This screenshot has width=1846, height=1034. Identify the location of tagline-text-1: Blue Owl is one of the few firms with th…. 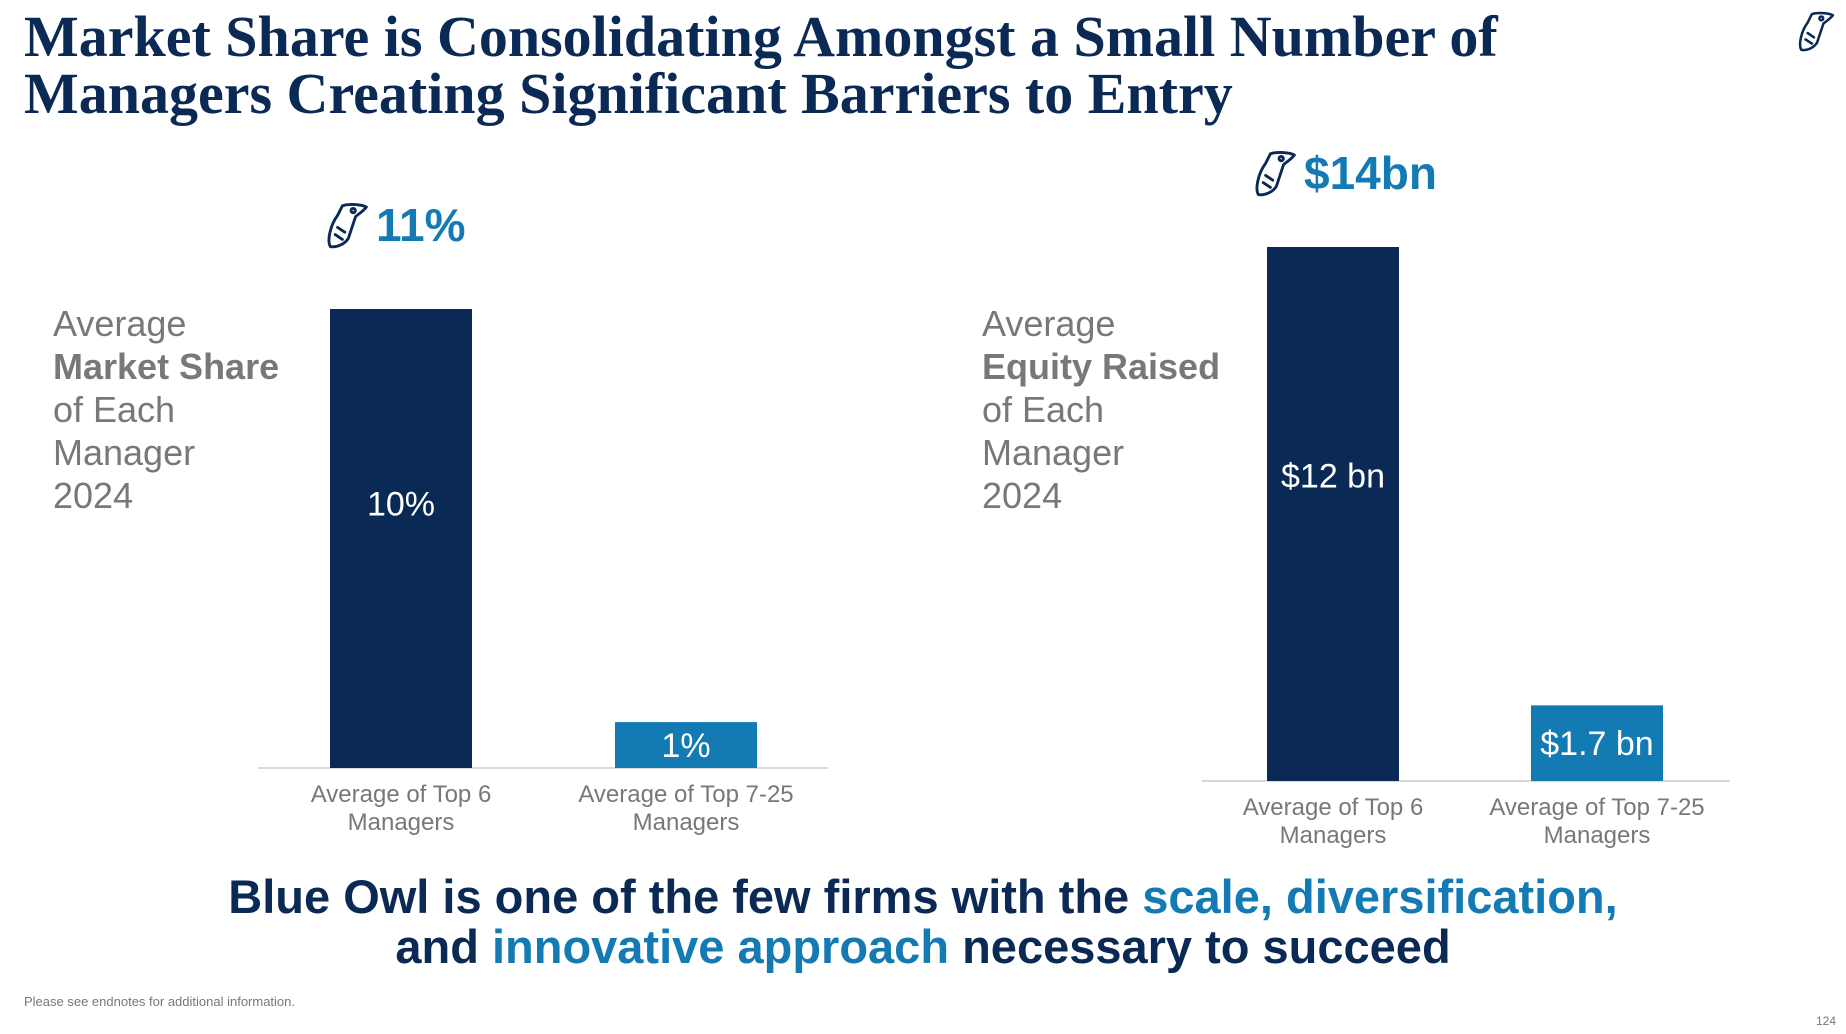
(685, 896).